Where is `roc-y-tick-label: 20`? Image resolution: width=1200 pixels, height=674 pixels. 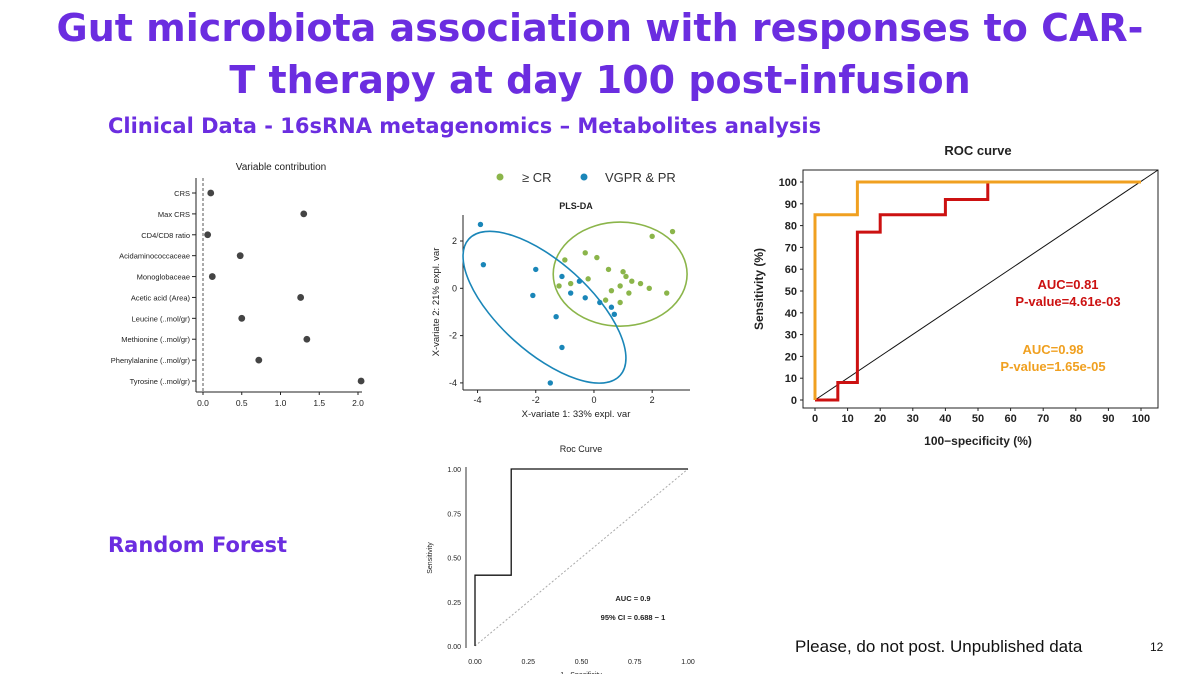 roc-y-tick-label: 20 is located at coordinates (791, 357).